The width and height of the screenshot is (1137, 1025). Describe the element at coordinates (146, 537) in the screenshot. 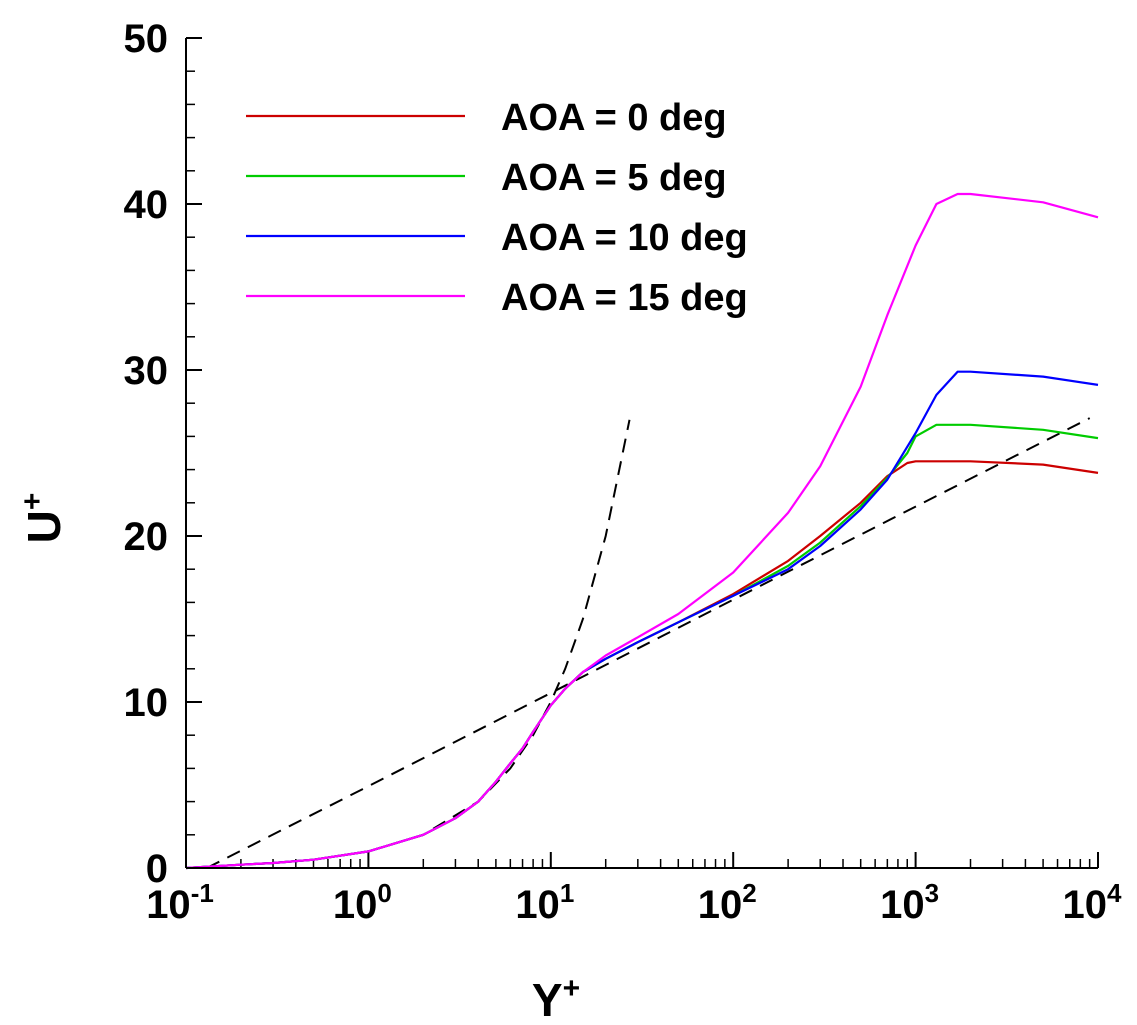

I see `y-tick-label: 20` at that location.